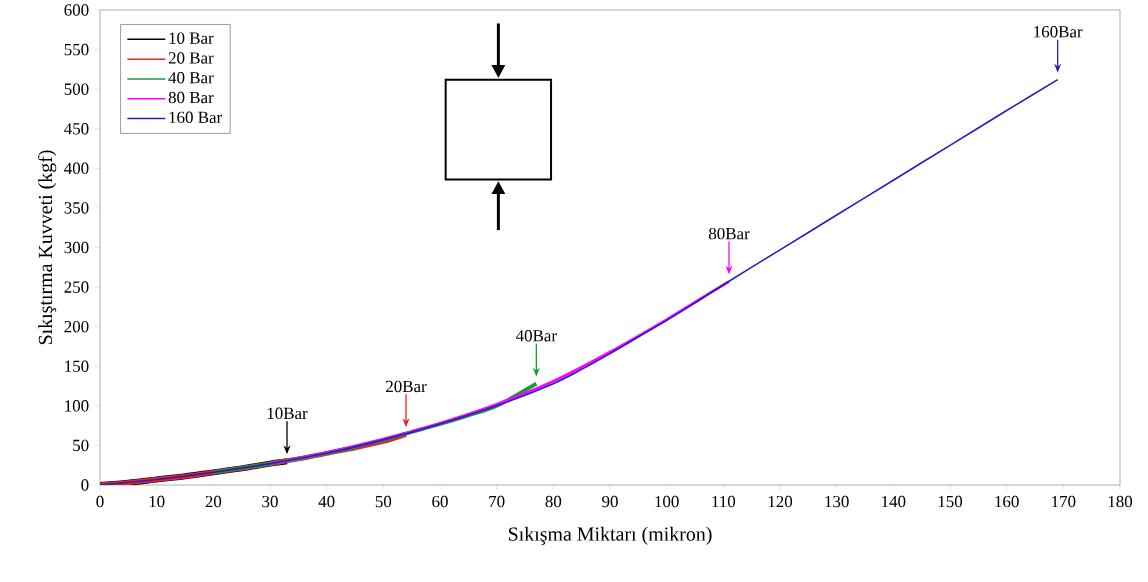  I want to click on x-tick-label: 10, so click(157, 501).